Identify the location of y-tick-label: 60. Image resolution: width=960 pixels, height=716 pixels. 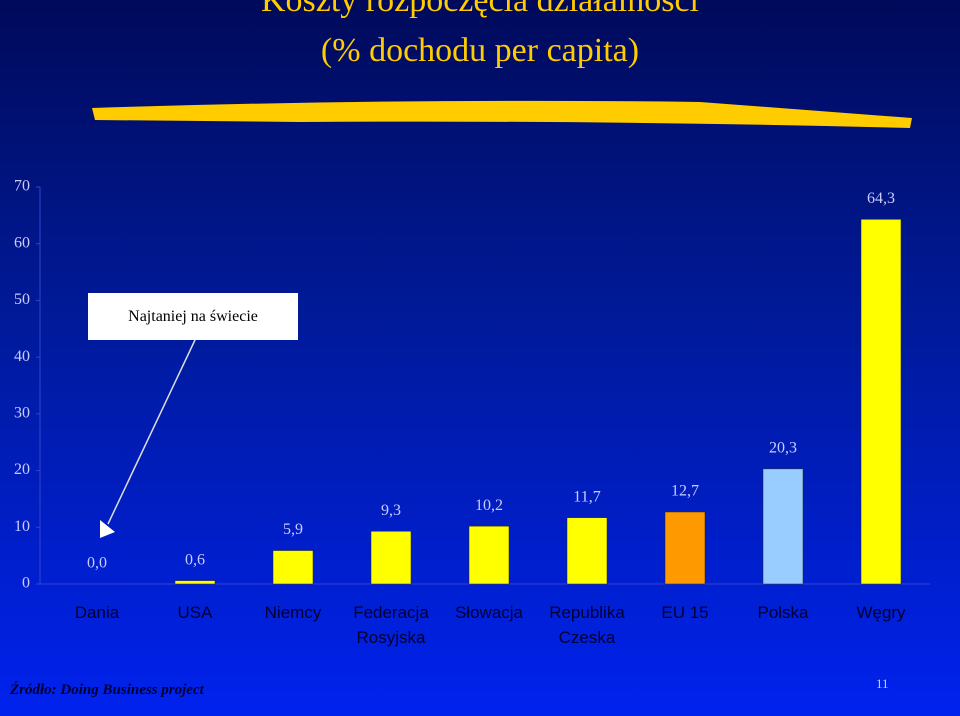
(22, 242).